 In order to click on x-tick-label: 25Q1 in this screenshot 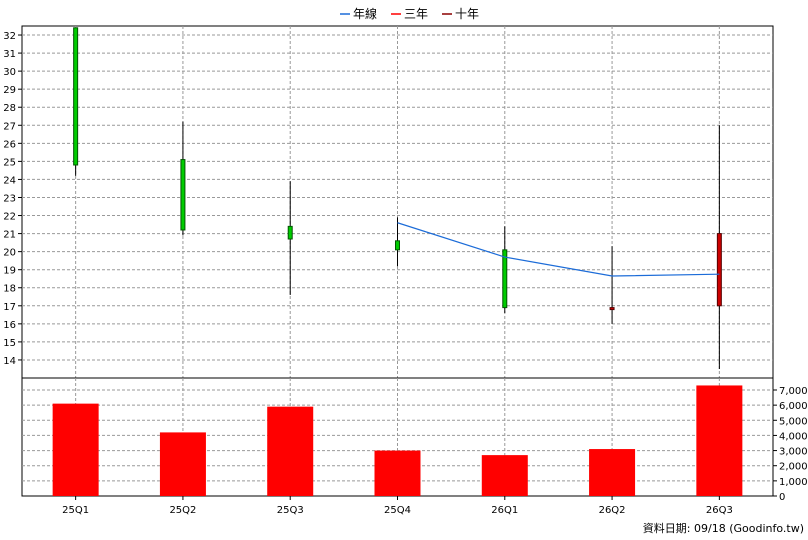, I will do `click(75, 510)`.